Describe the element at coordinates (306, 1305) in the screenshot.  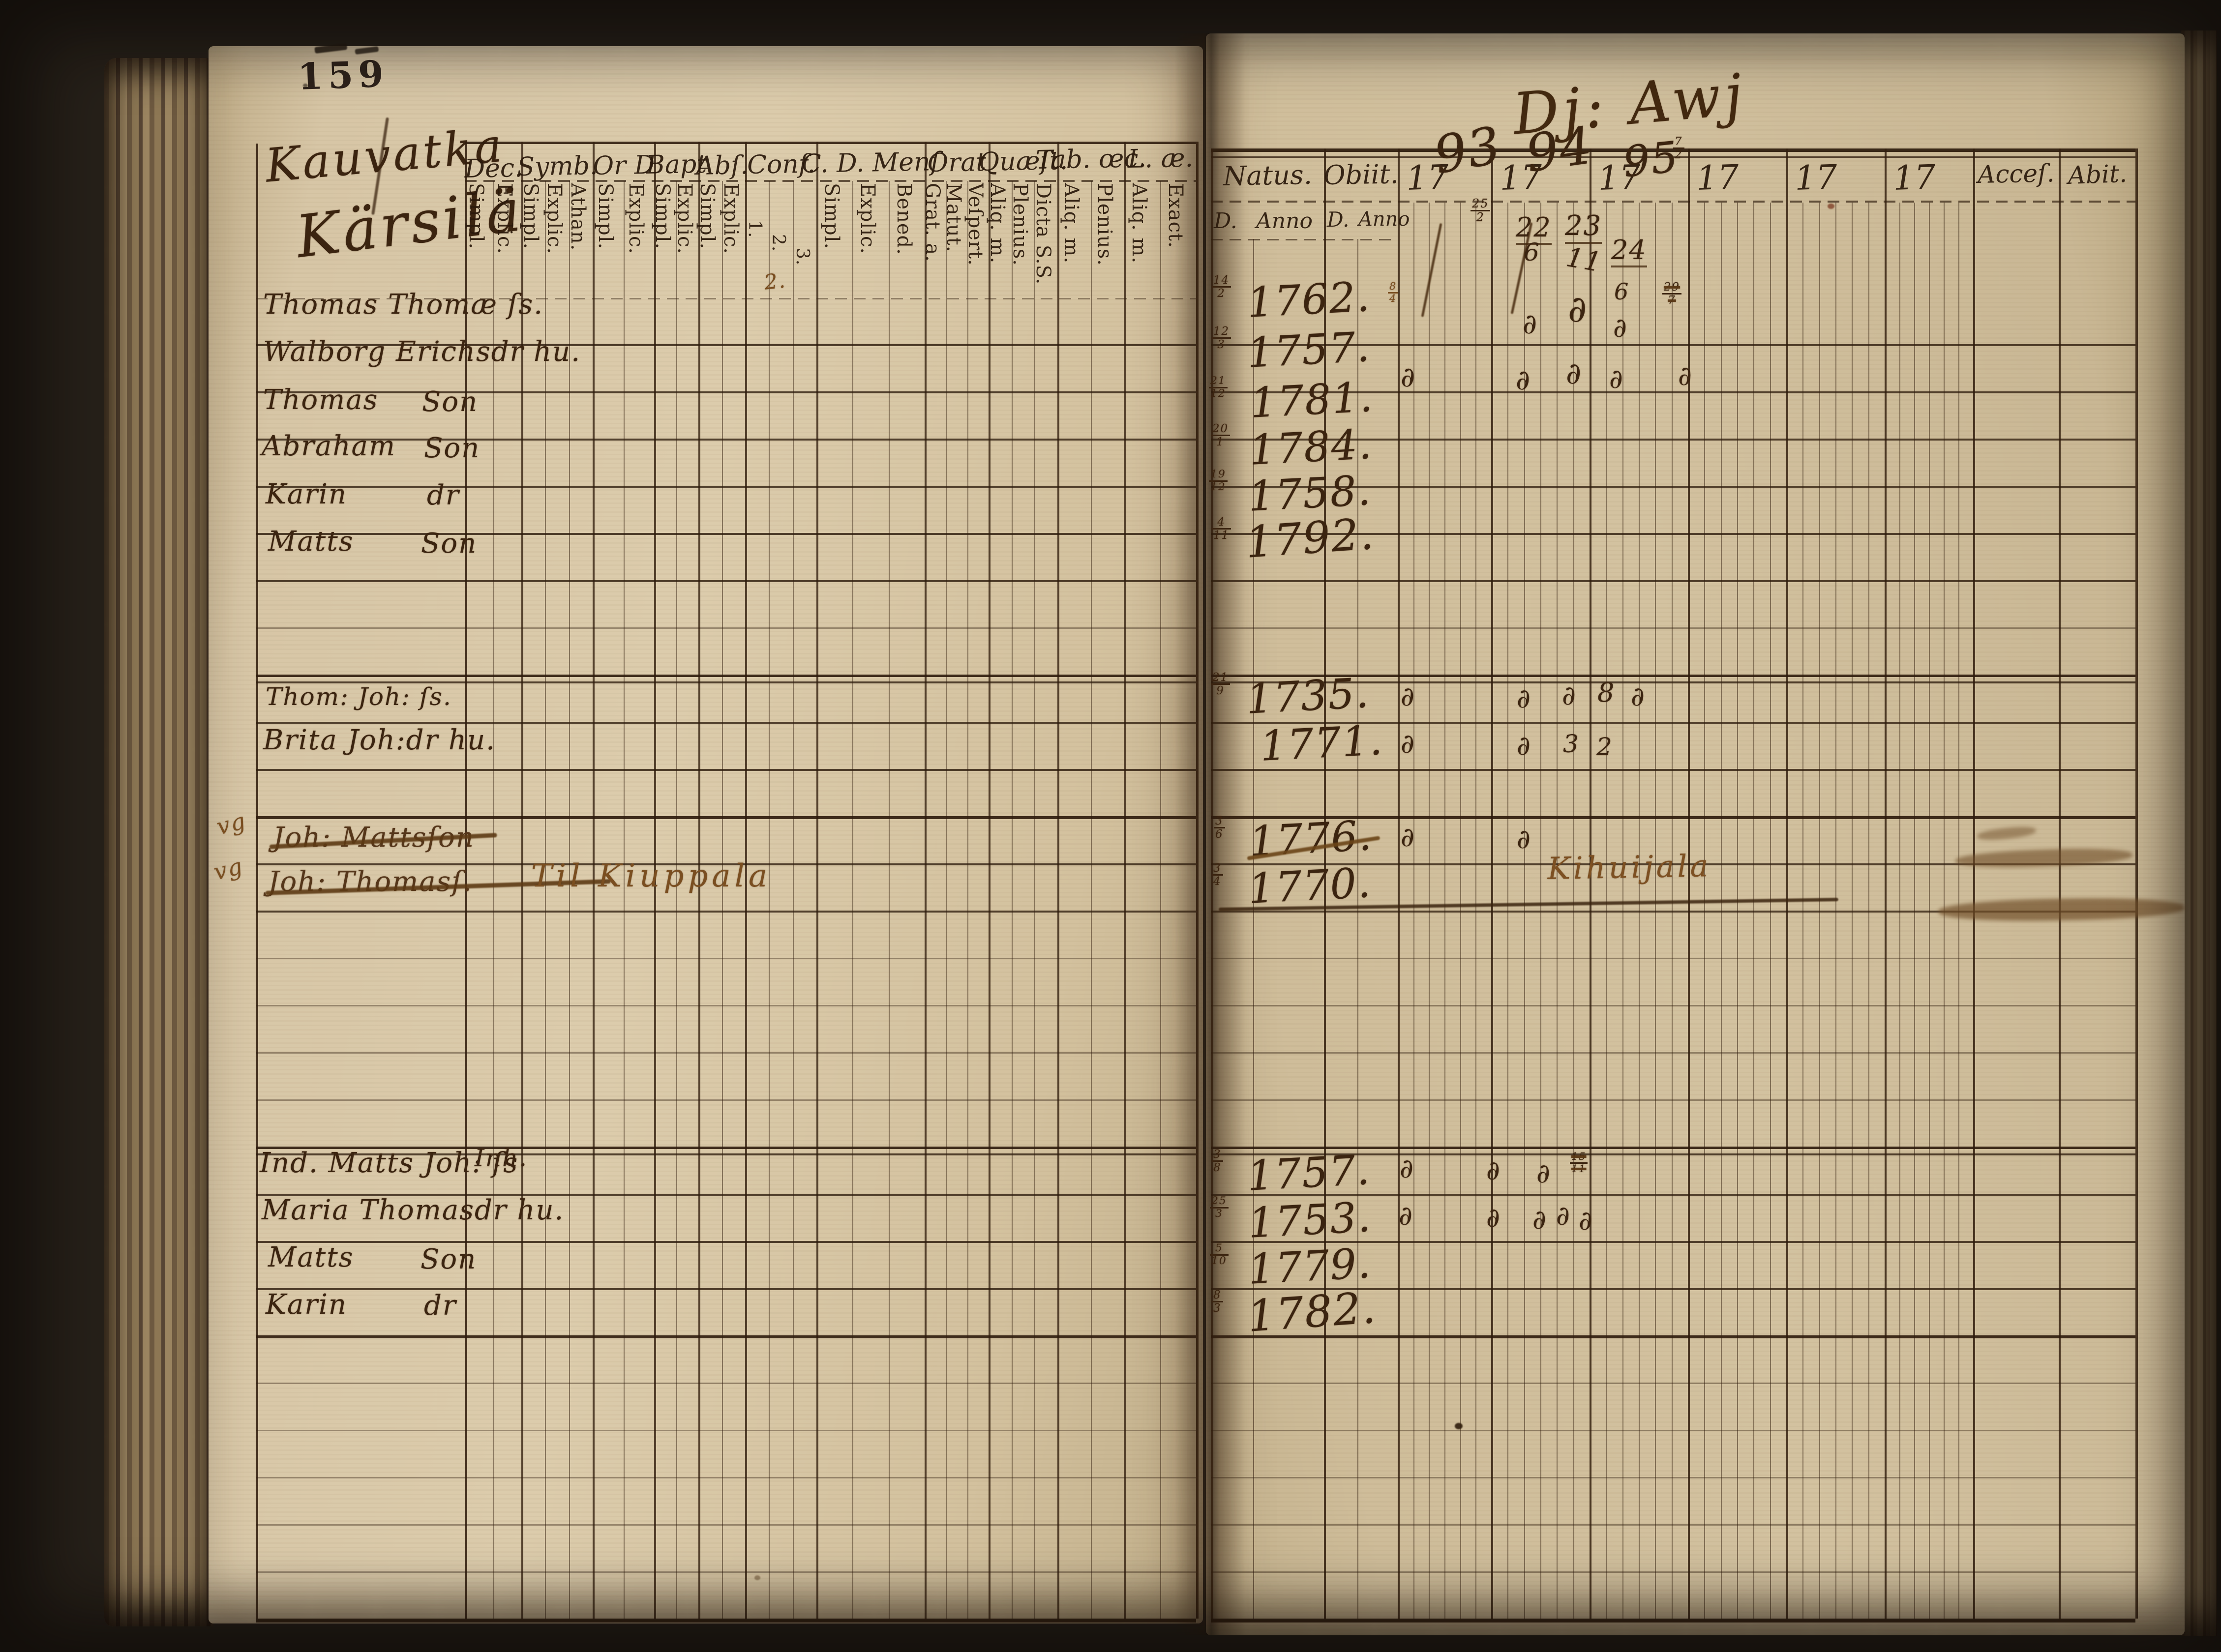
I see `resident-name: Karin` at that location.